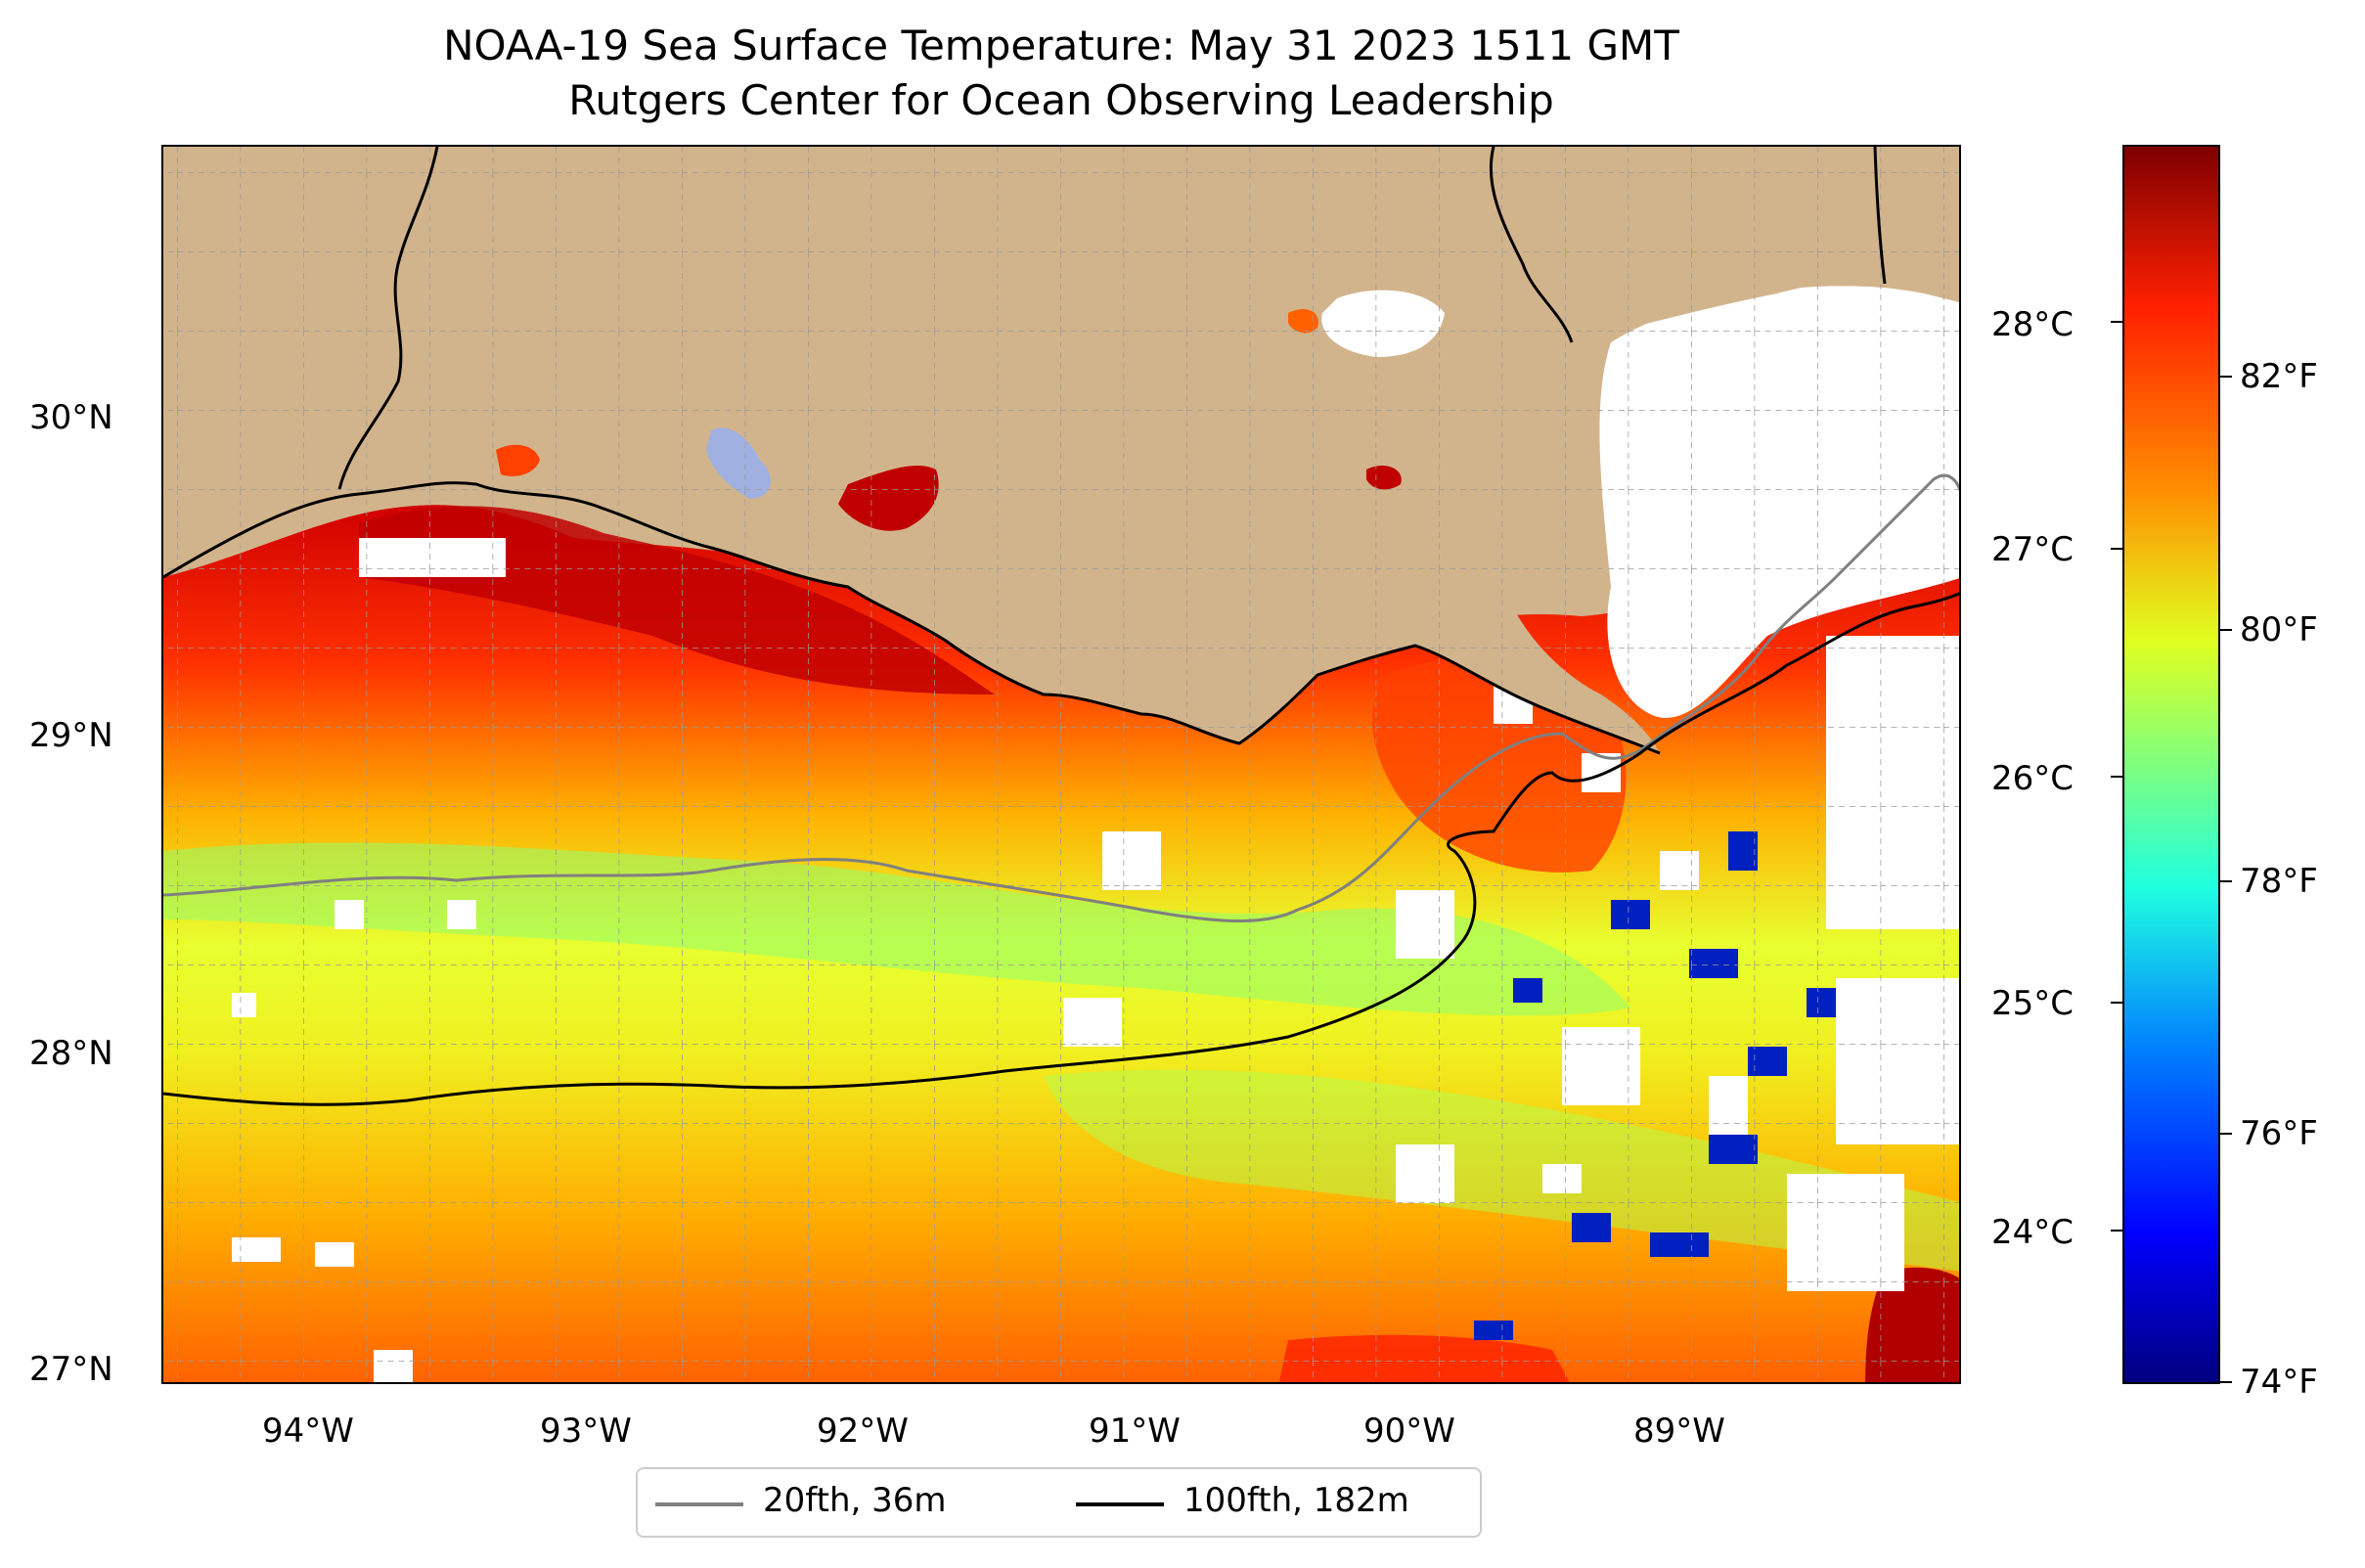 The width and height of the screenshot is (2365, 1568). I want to click on lat-label: 27°N, so click(71, 1369).